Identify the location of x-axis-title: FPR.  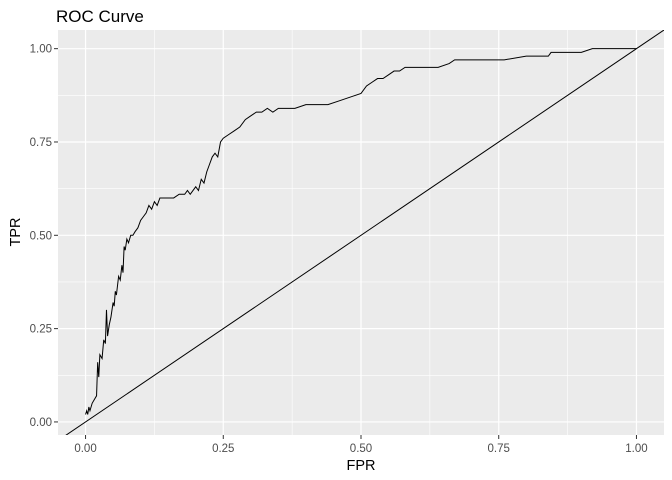
(361, 466).